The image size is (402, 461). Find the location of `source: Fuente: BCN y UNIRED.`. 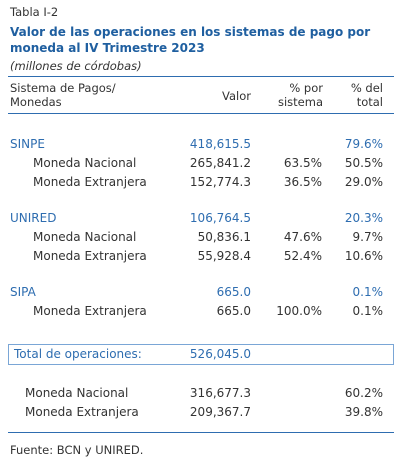

source: Fuente: BCN y UNIRED. is located at coordinates (77, 450).